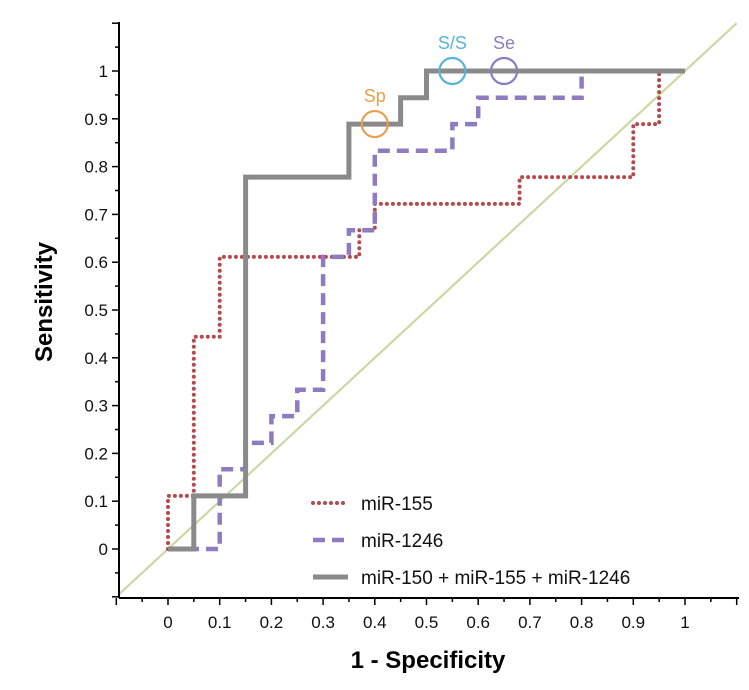  Describe the element at coordinates (402, 541) in the screenshot. I see `legend-label: miR-1246` at that location.